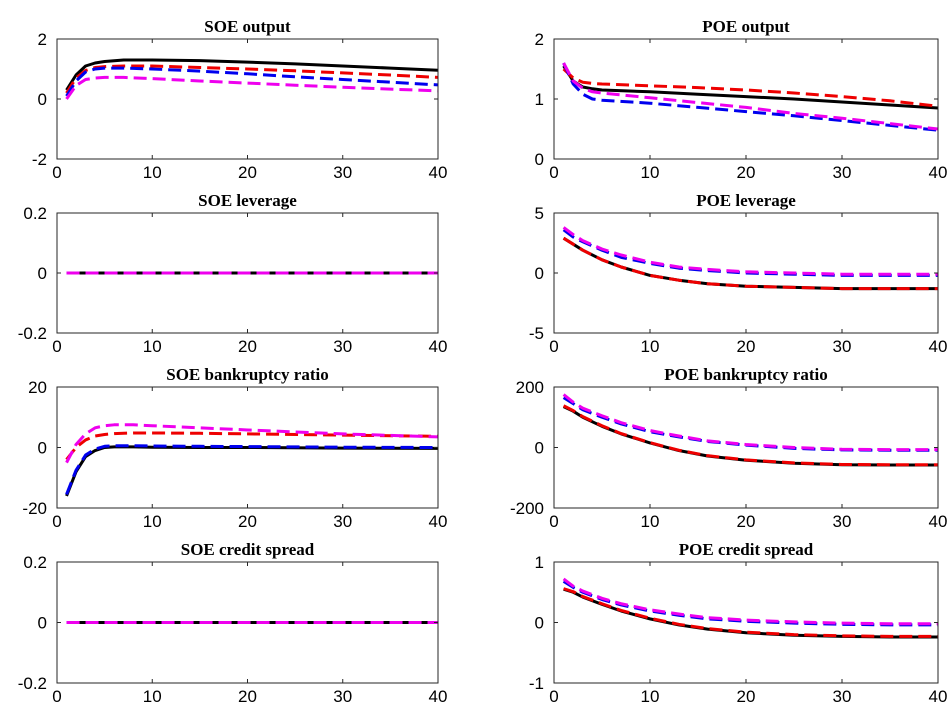  What do you see at coordinates (539, 273) in the screenshot?
I see `poe-leverage-y-tick-label: 0` at bounding box center [539, 273].